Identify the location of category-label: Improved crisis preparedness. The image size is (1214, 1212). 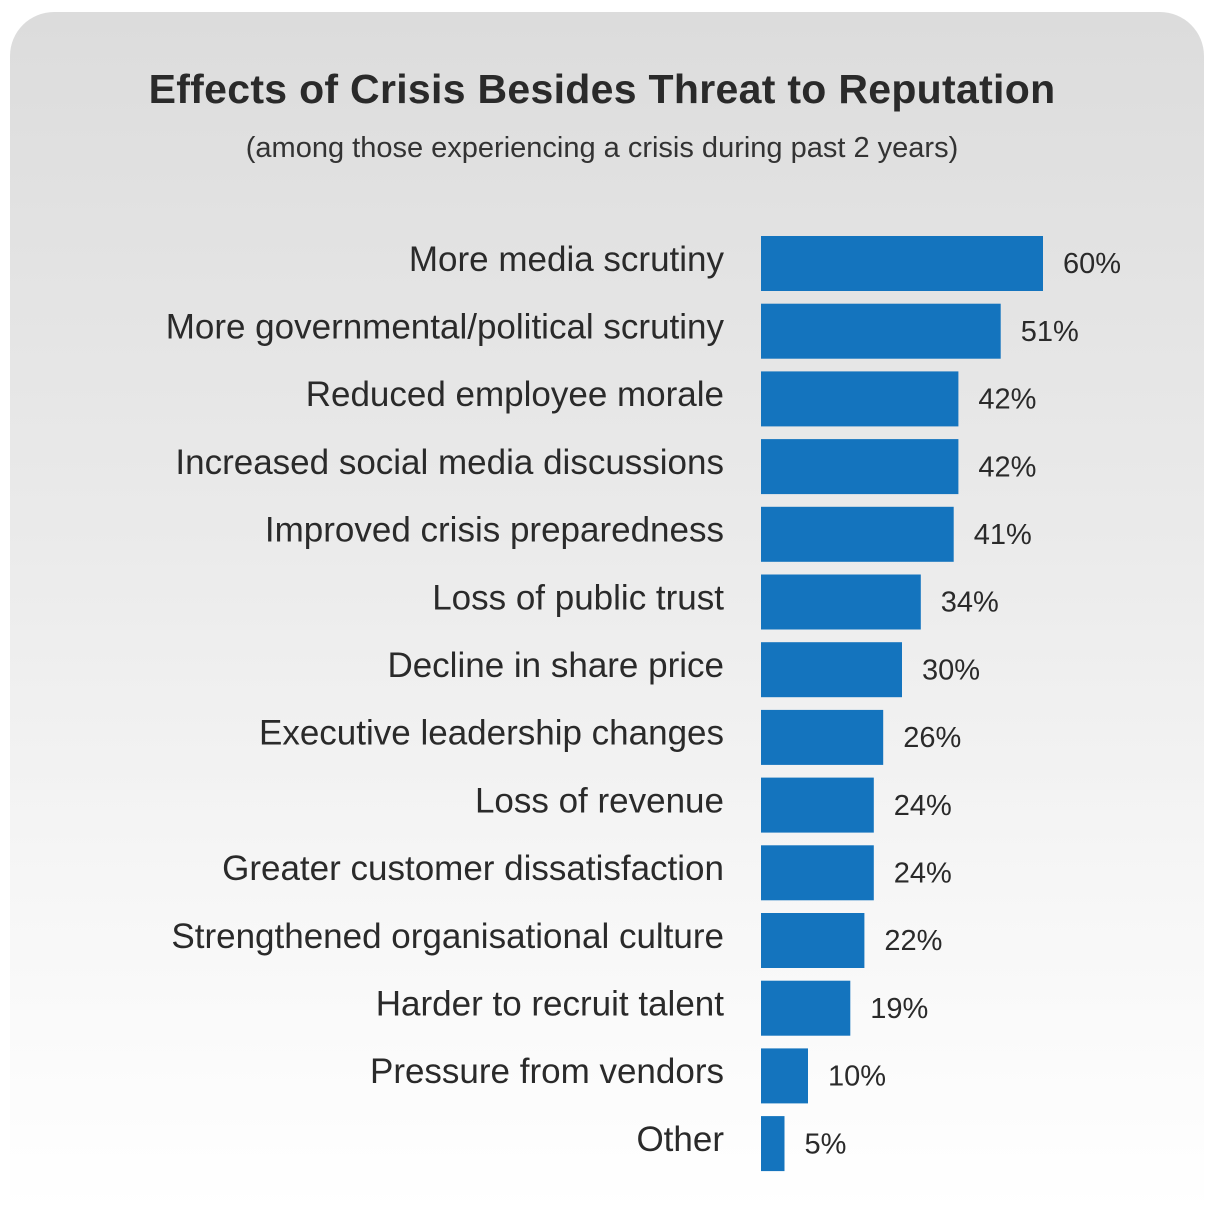
(494, 530).